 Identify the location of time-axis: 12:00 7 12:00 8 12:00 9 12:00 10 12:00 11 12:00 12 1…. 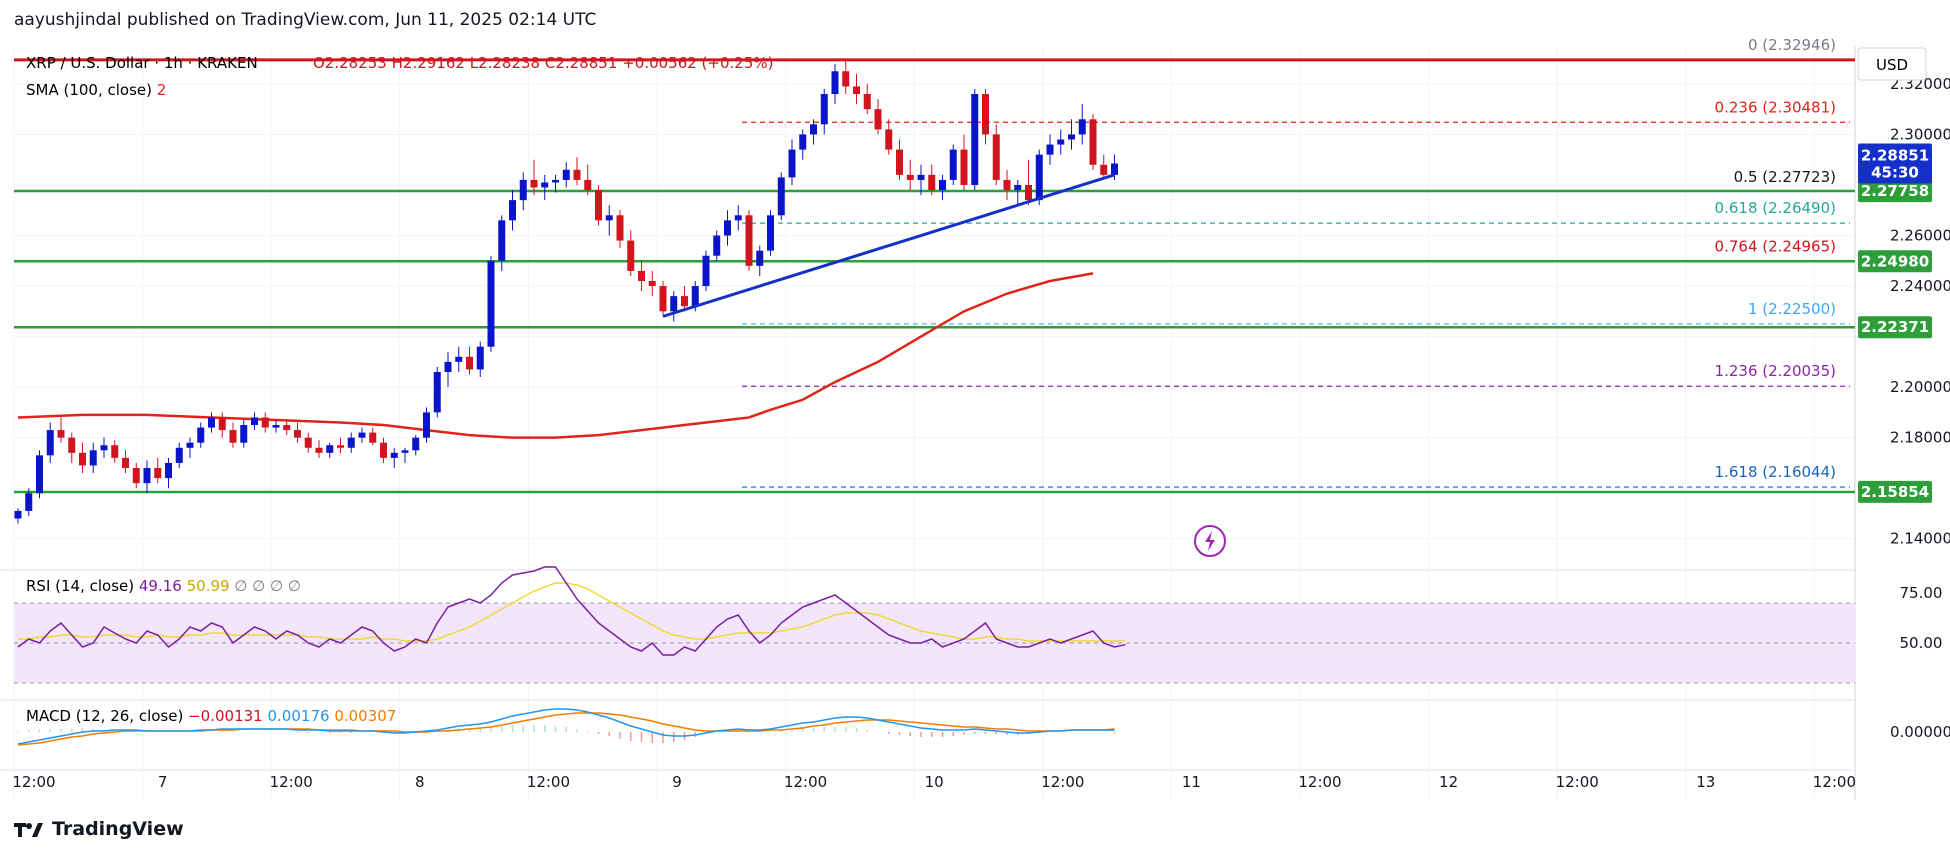
(928, 780).